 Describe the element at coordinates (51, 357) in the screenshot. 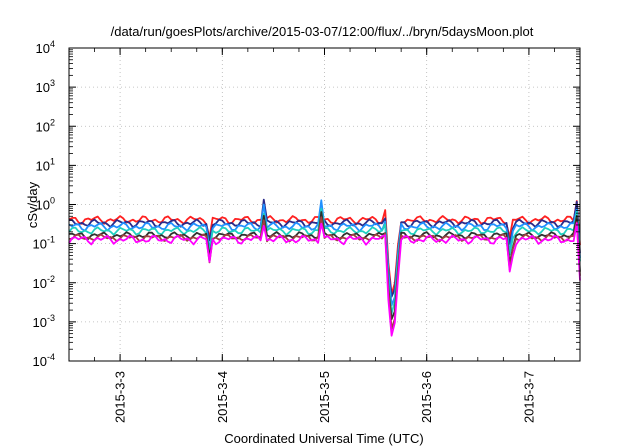

I see `y-tick-exponent: -4` at that location.